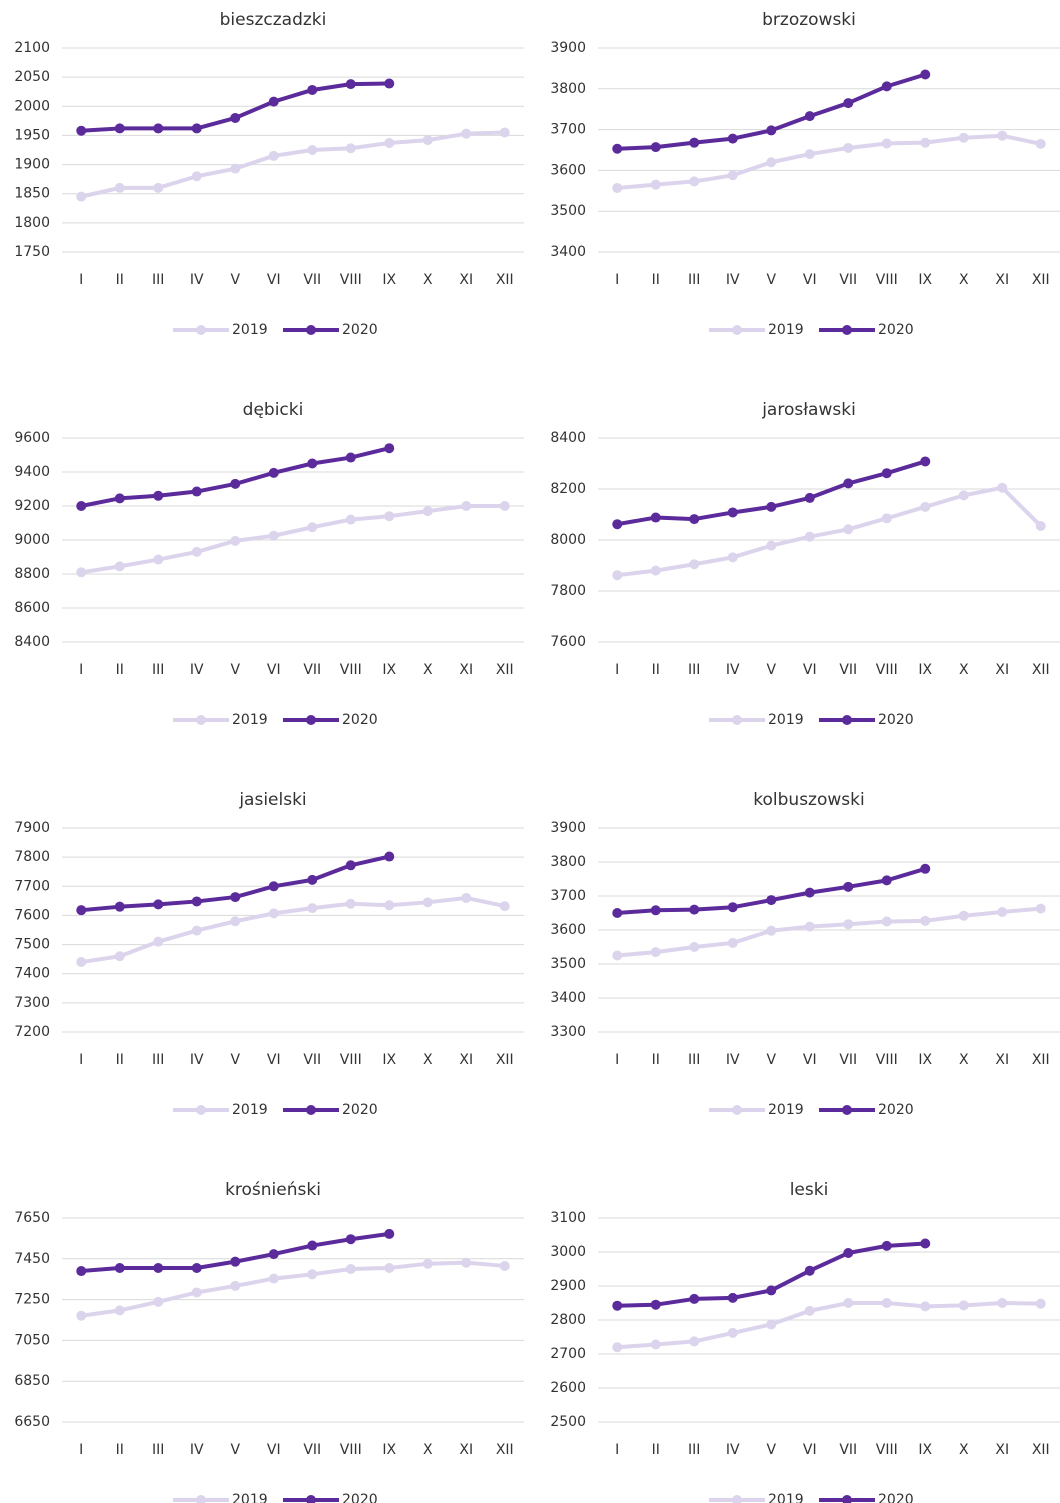 The image size is (1060, 1503). I want to click on y-tick-label: 1900, so click(32, 165).